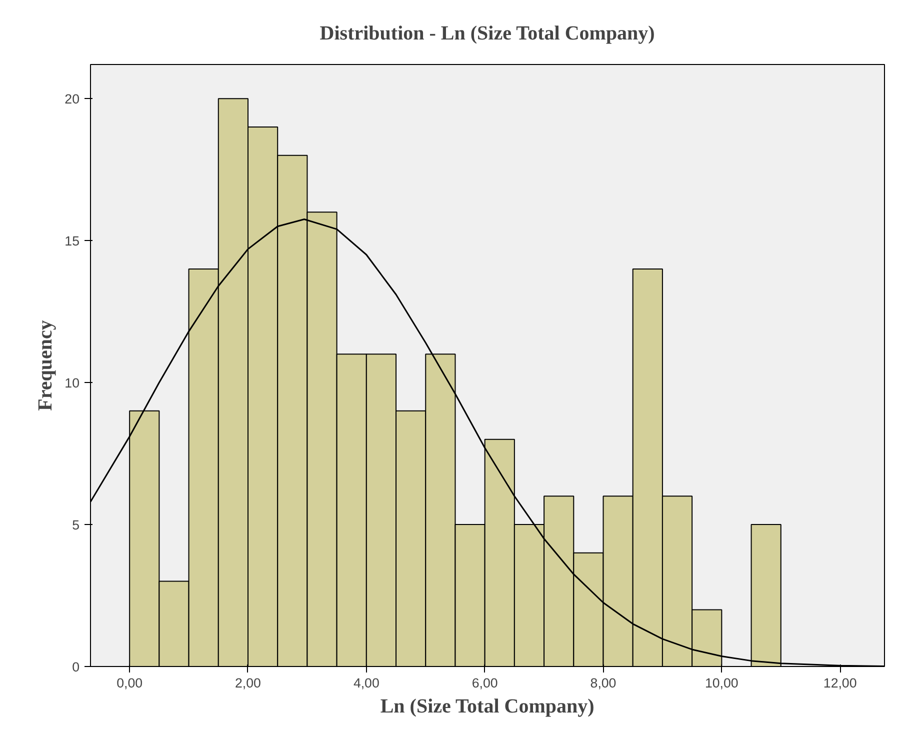 This screenshot has width=898, height=729. Describe the element at coordinates (603, 683) in the screenshot. I see `x-tick-label: 8,00` at that location.